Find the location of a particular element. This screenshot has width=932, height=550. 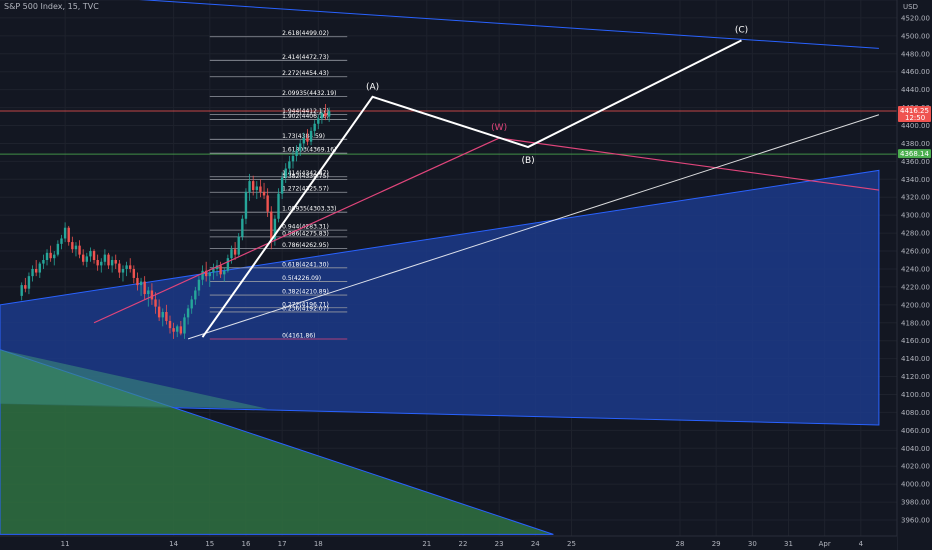

fib-level-label: 1.272(4325.57) is located at coordinates (305, 189).